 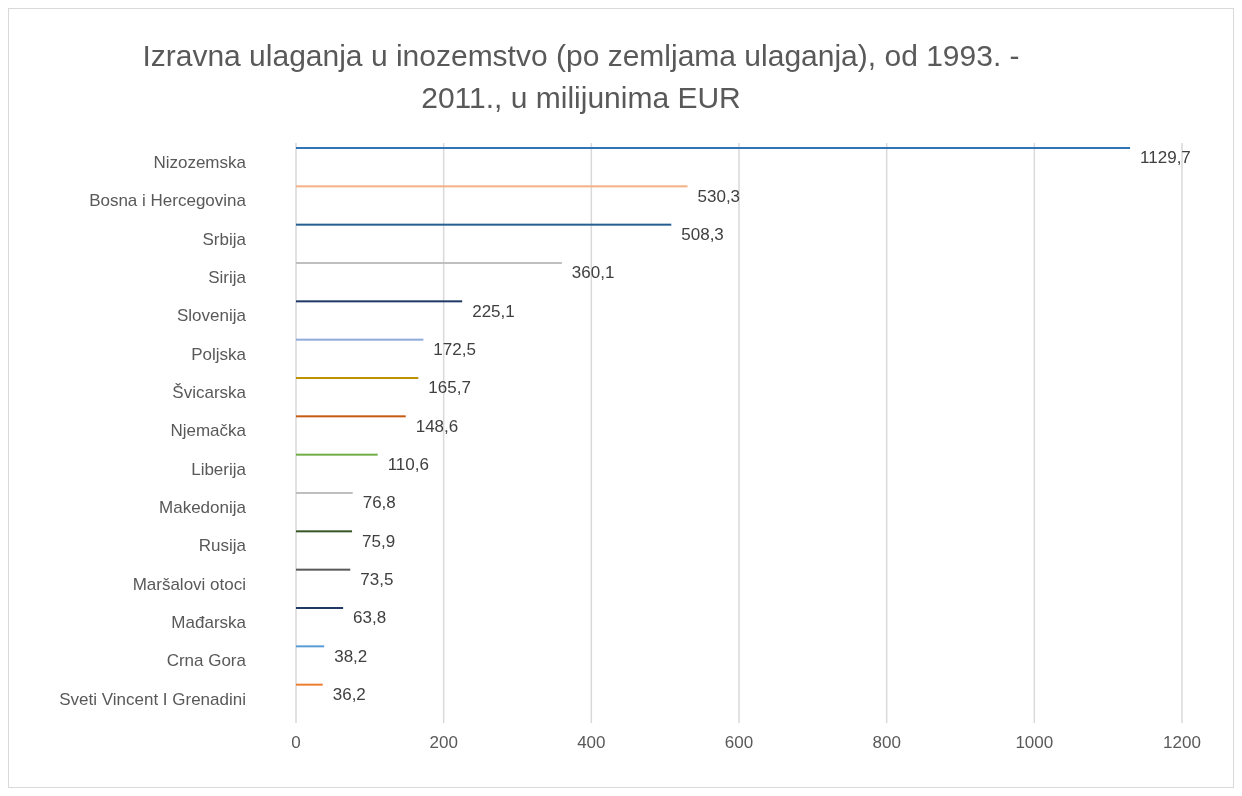 What do you see at coordinates (719, 196) in the screenshot?
I see `data-label: 530,3` at bounding box center [719, 196].